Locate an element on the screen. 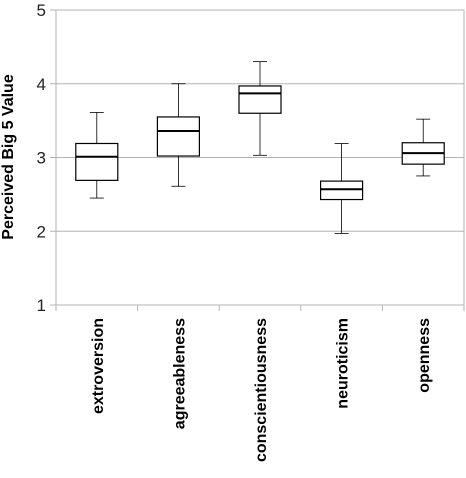 Image resolution: width=466 pixels, height=478 pixels. x-label-openness: openness is located at coordinates (424, 355).